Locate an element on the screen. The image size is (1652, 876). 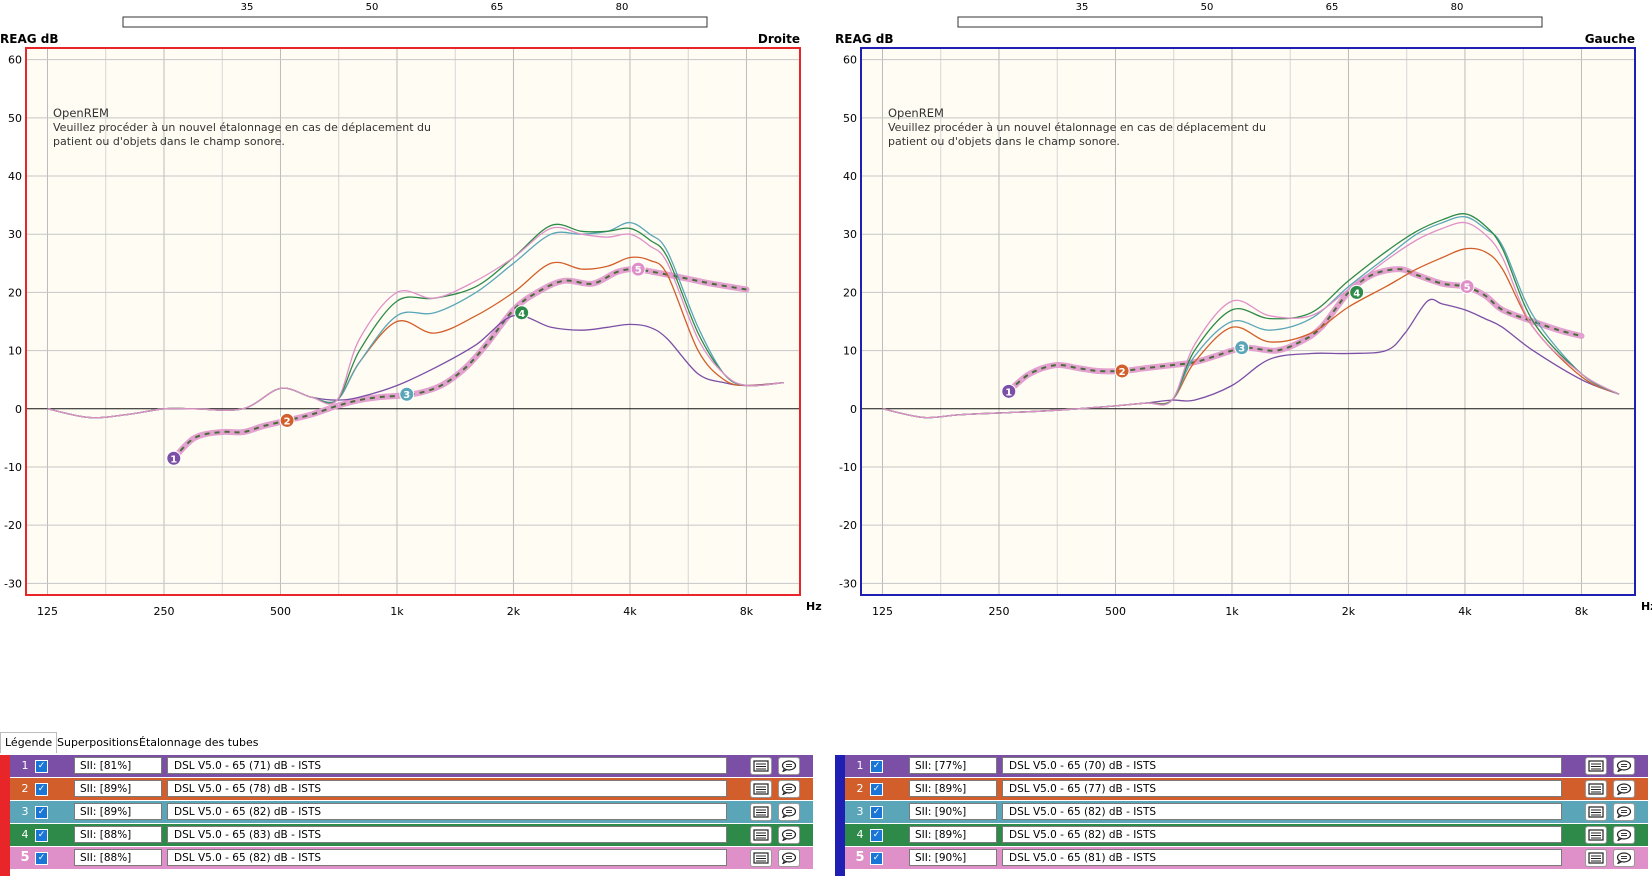
marker-label: 1 is located at coordinates (1008, 392).